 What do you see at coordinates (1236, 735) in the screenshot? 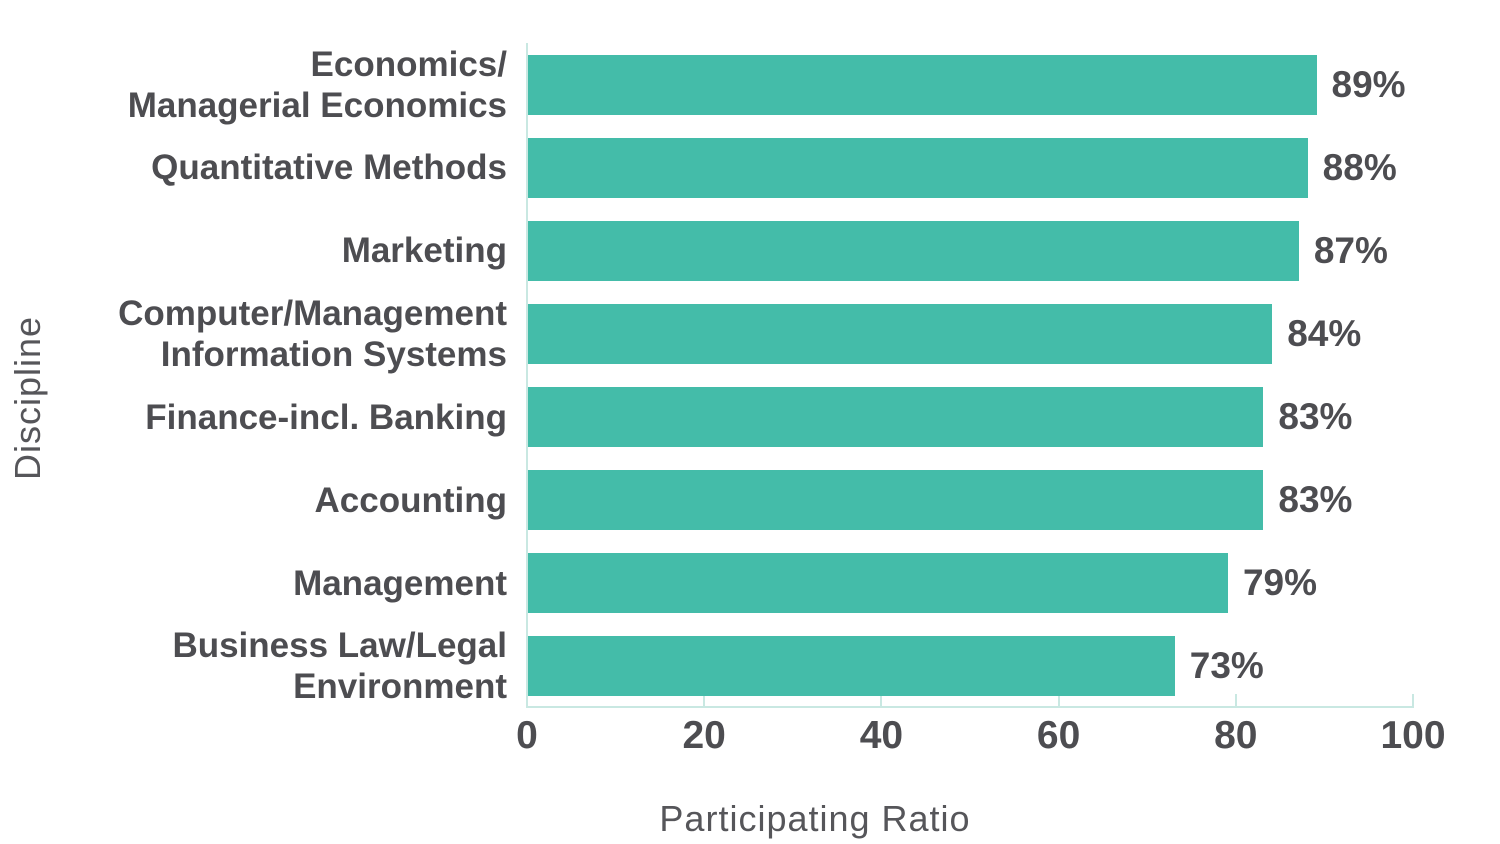
I see `x-tick-label: 80` at bounding box center [1236, 735].